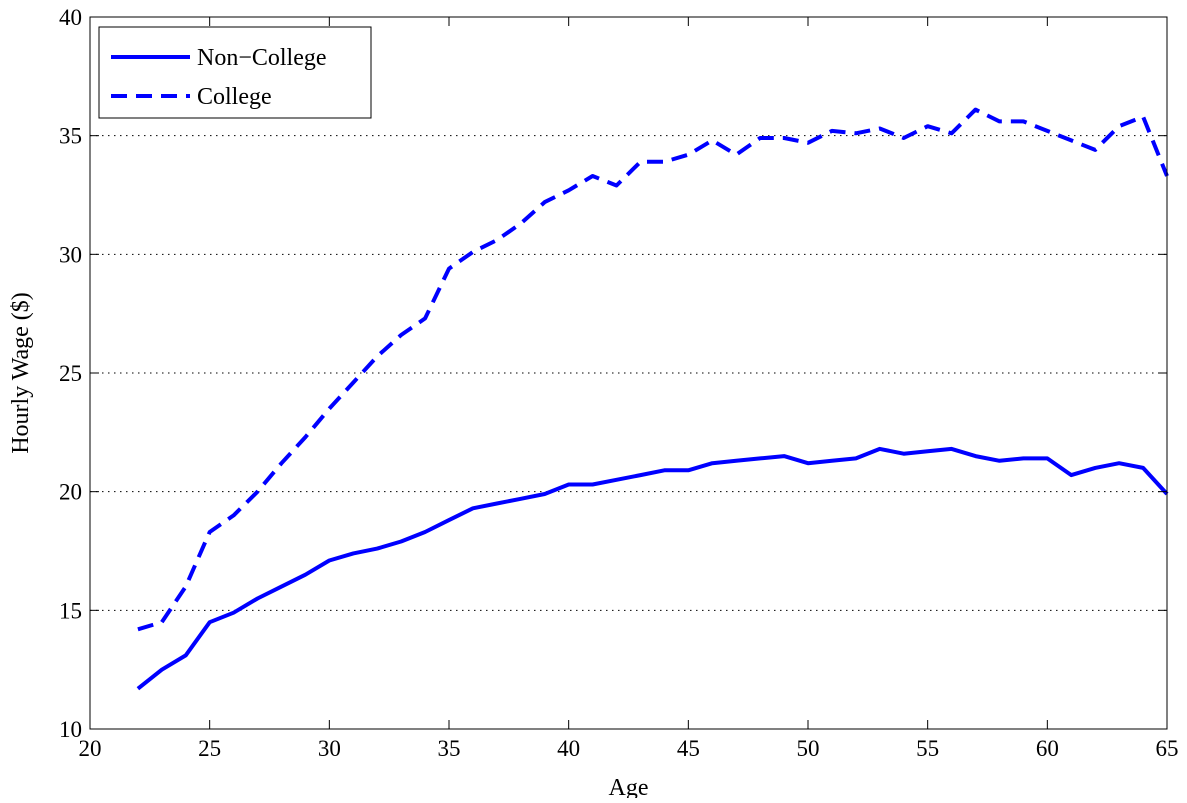 The height and width of the screenshot is (803, 1187). Describe the element at coordinates (70, 17) in the screenshot. I see `y-tick-label: 40` at that location.